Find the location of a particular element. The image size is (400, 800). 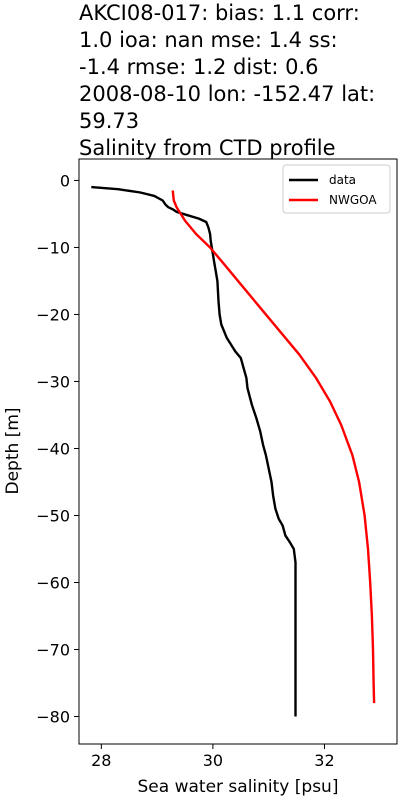

x-tick-label: 30 is located at coordinates (213, 760).